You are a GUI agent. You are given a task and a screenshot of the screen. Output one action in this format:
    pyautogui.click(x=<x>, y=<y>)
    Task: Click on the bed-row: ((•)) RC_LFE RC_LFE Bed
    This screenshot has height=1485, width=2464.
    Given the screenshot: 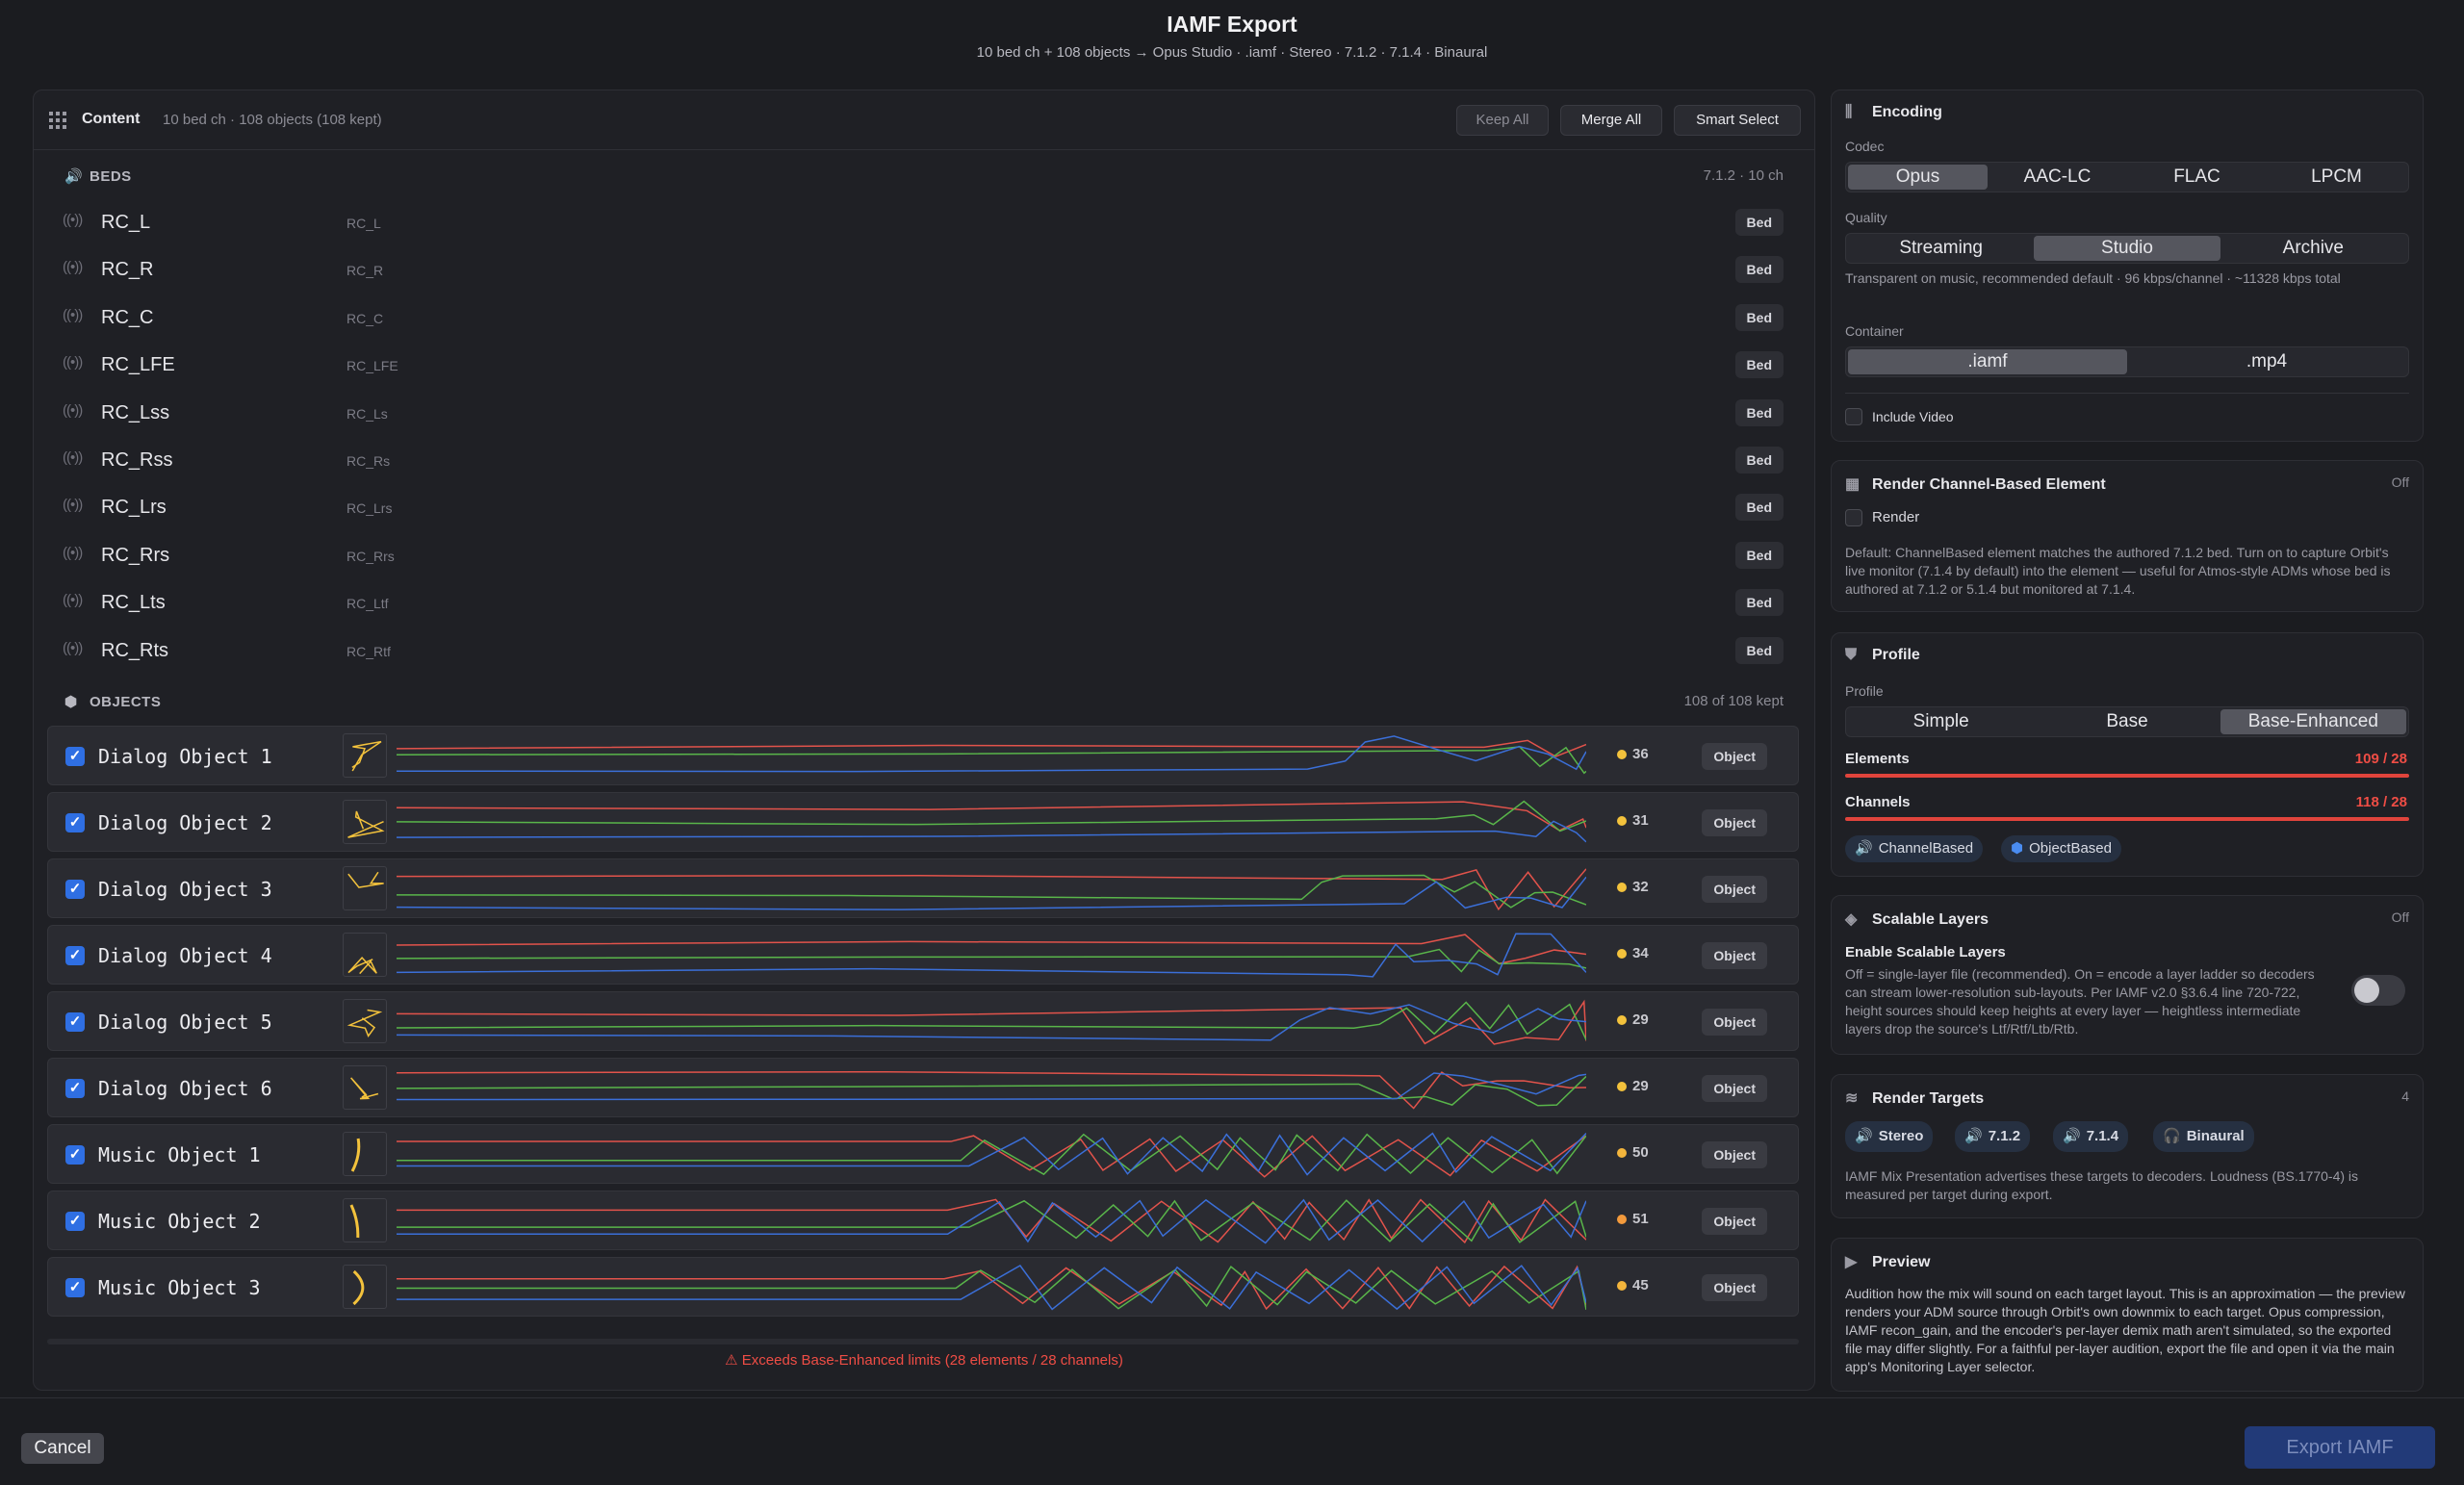 What is the action you would take?
    pyautogui.click(x=924, y=365)
    